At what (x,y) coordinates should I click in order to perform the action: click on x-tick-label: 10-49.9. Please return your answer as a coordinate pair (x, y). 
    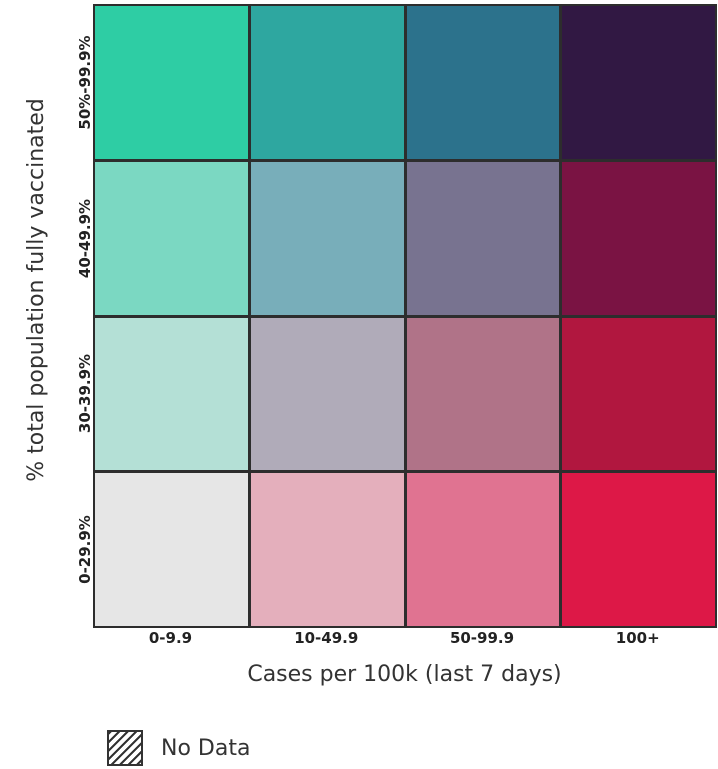
    Looking at the image, I should click on (326, 638).